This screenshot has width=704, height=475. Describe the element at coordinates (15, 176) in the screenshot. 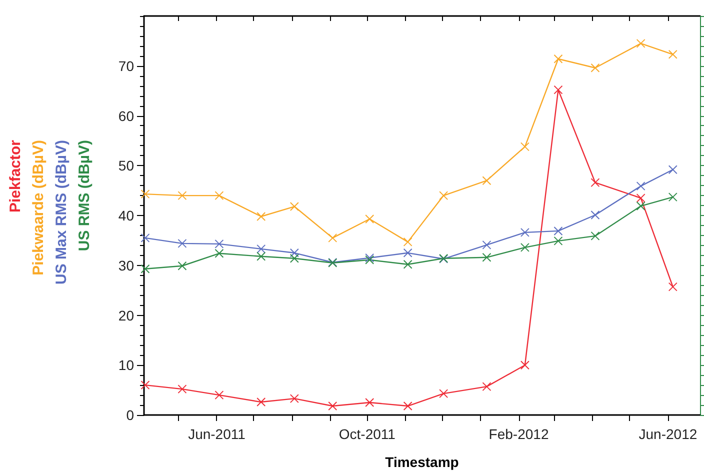

I see `text: Piekfactor` at that location.